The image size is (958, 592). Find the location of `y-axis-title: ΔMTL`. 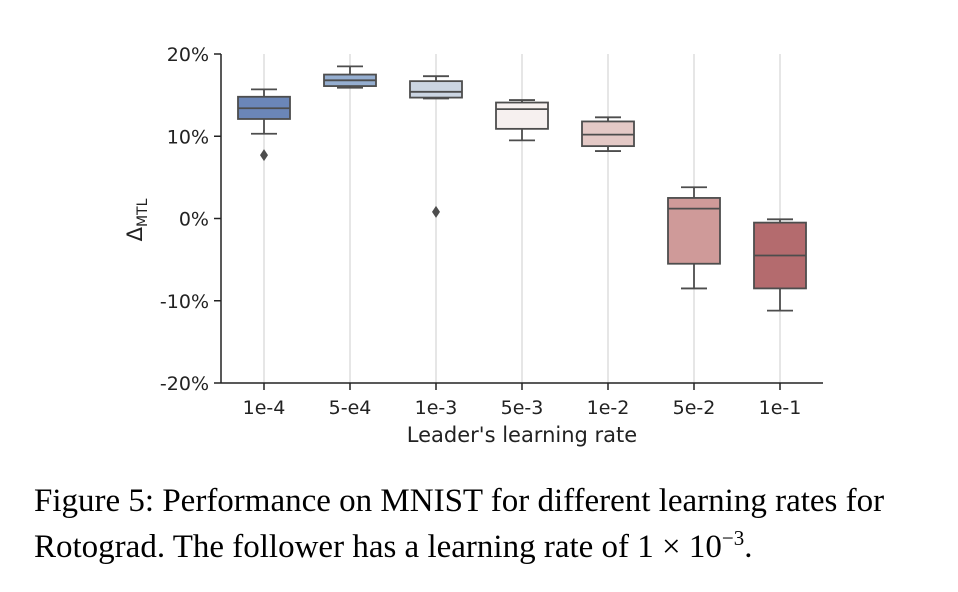

y-axis-title: ΔMTL is located at coordinates (137, 219).